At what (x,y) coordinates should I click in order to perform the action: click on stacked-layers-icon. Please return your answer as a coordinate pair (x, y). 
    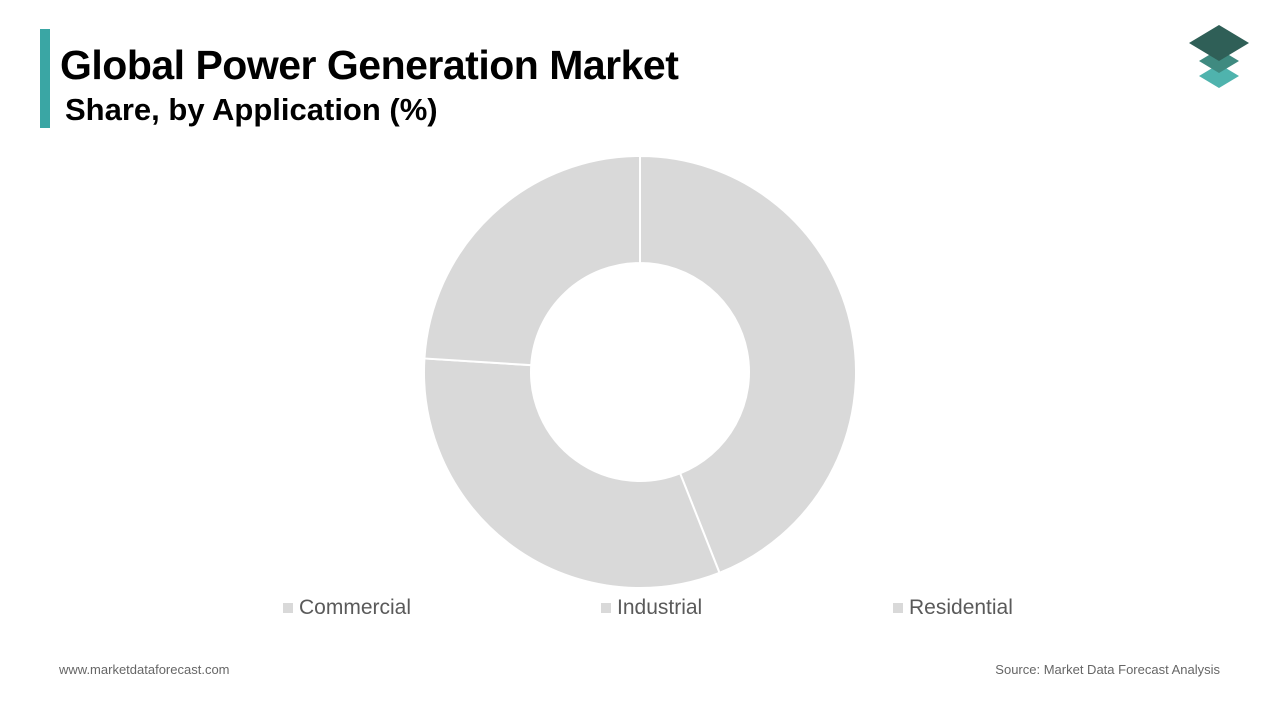
    Looking at the image, I should click on (1219, 56).